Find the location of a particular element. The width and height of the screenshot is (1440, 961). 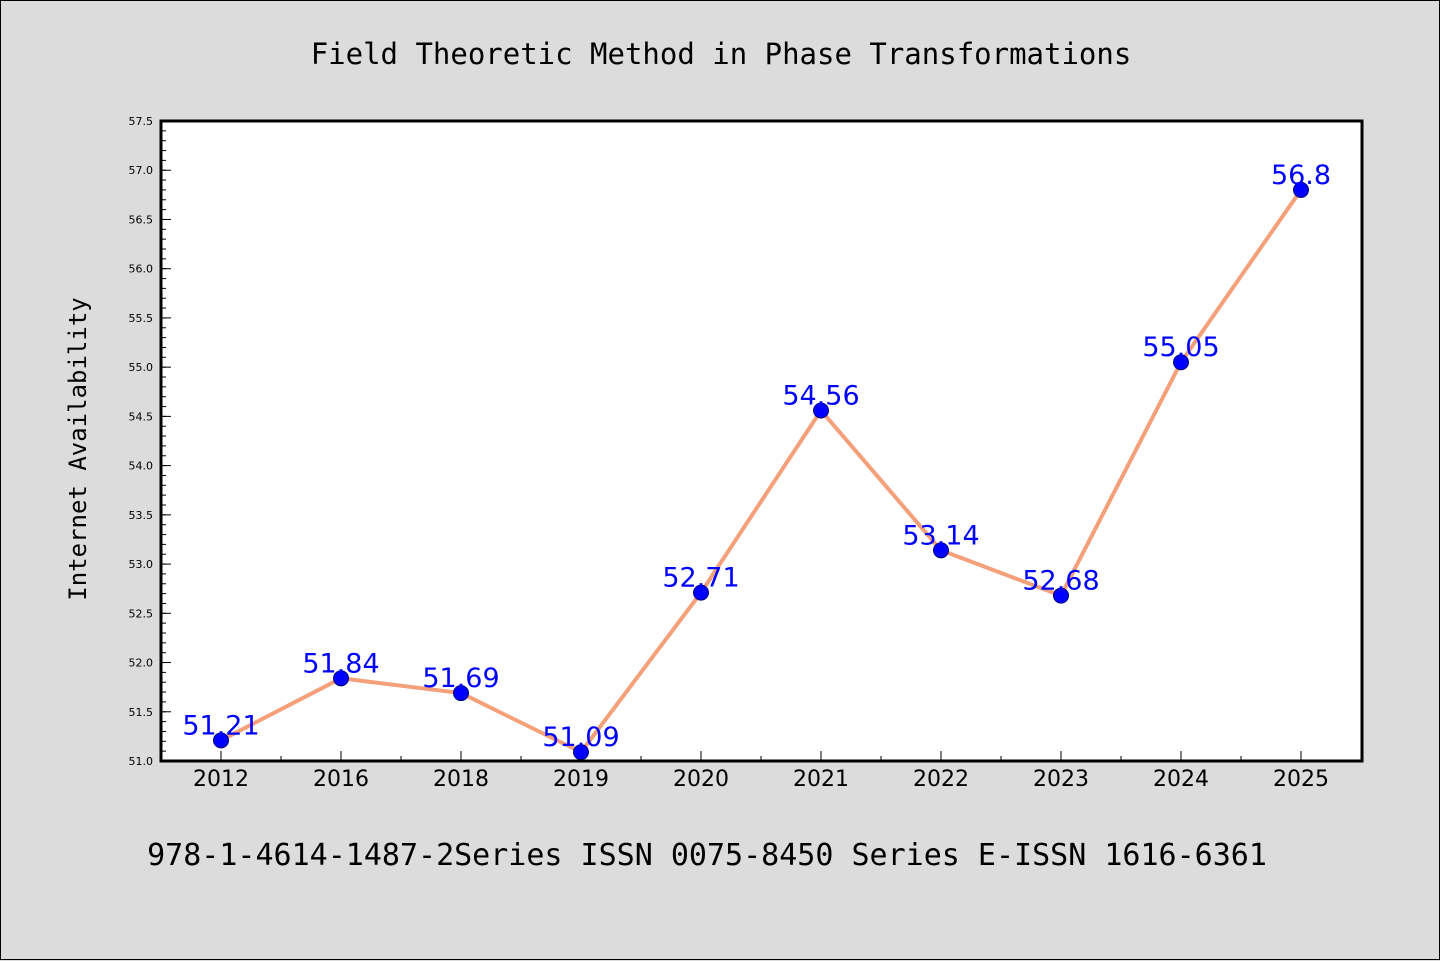

y-tick-label: 53.5 is located at coordinates (141, 515).